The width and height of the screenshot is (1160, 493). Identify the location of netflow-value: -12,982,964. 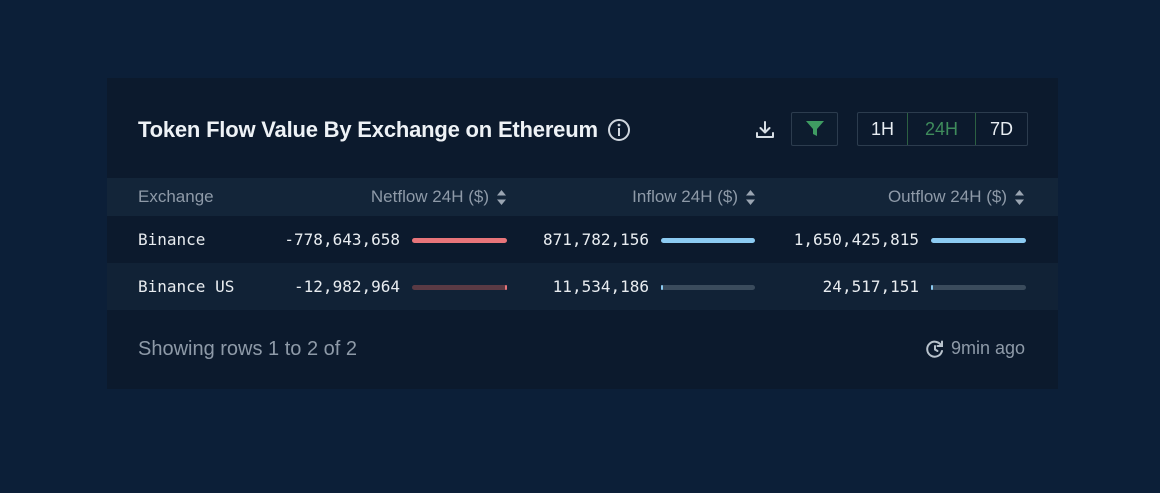
(347, 286).